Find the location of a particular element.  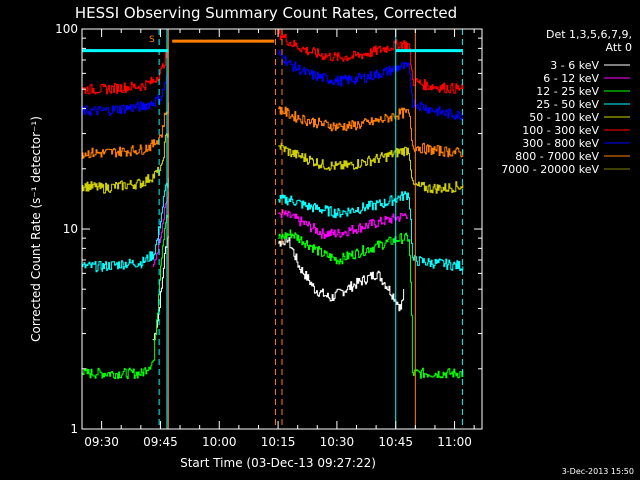

legend-label-7: 800 - 7000 keV is located at coordinates (557, 156).